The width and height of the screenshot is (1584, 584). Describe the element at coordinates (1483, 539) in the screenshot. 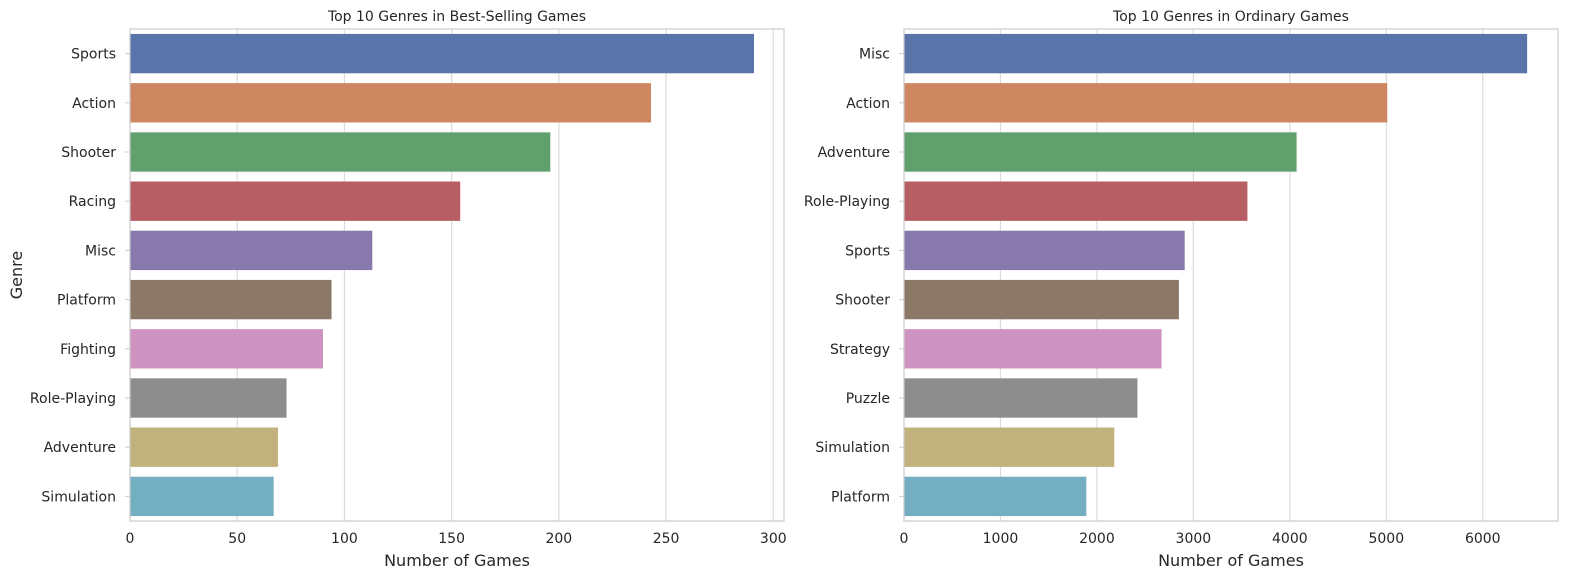

I see `x-tick-label: 6000` at that location.